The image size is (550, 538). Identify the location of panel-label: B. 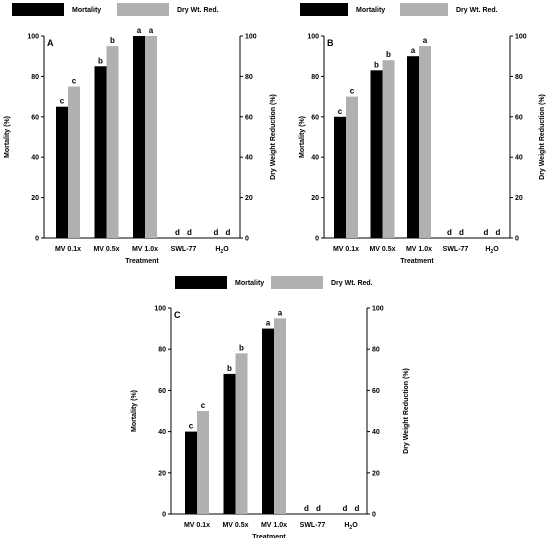
(330, 43).